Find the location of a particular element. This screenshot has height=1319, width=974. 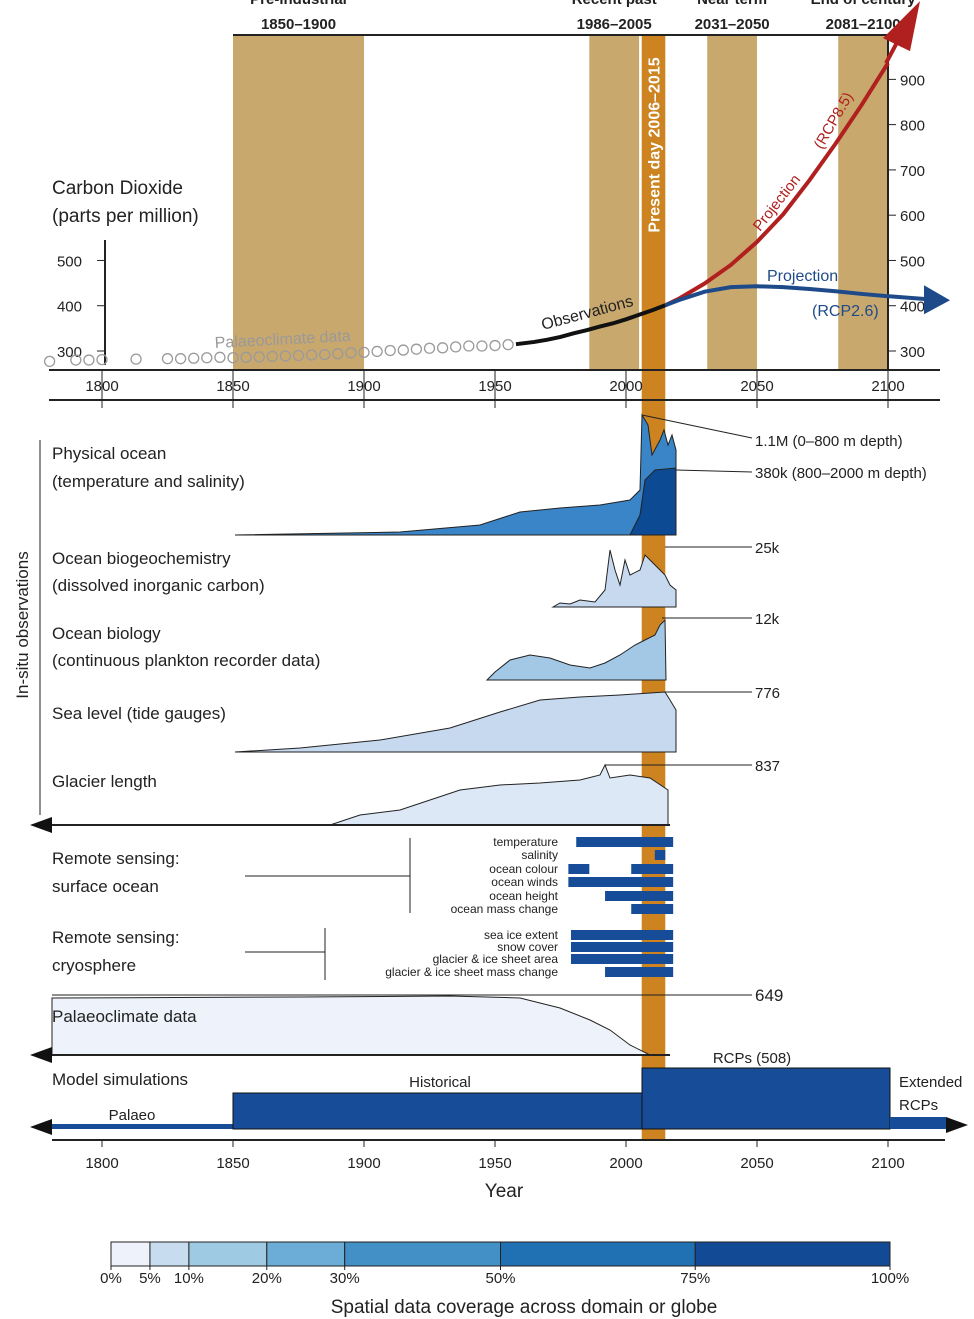

palaeo-label: Palaeoclimate data is located at coordinates (124, 1016).